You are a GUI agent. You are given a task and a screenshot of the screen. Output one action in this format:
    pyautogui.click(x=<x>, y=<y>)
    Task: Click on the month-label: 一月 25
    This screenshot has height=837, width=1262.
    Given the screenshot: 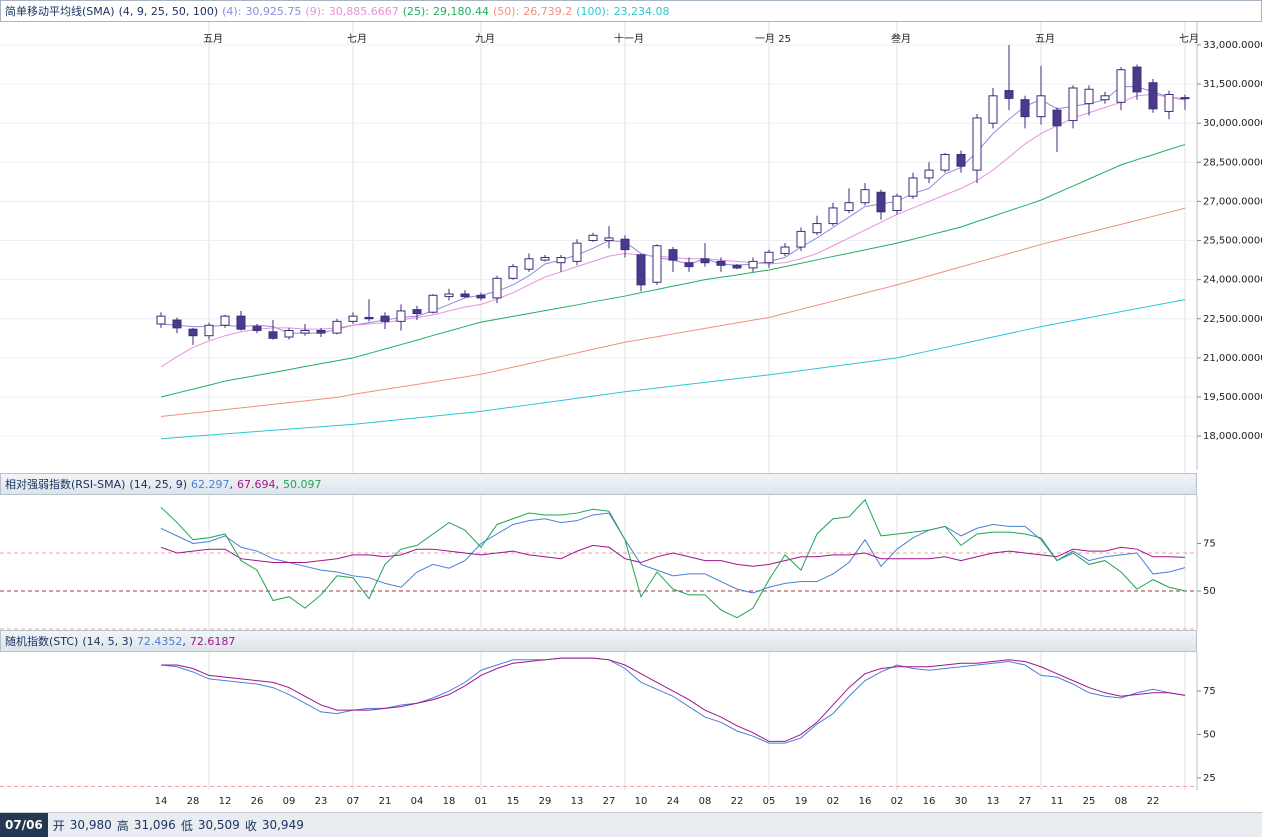 What is the action you would take?
    pyautogui.click(x=773, y=39)
    